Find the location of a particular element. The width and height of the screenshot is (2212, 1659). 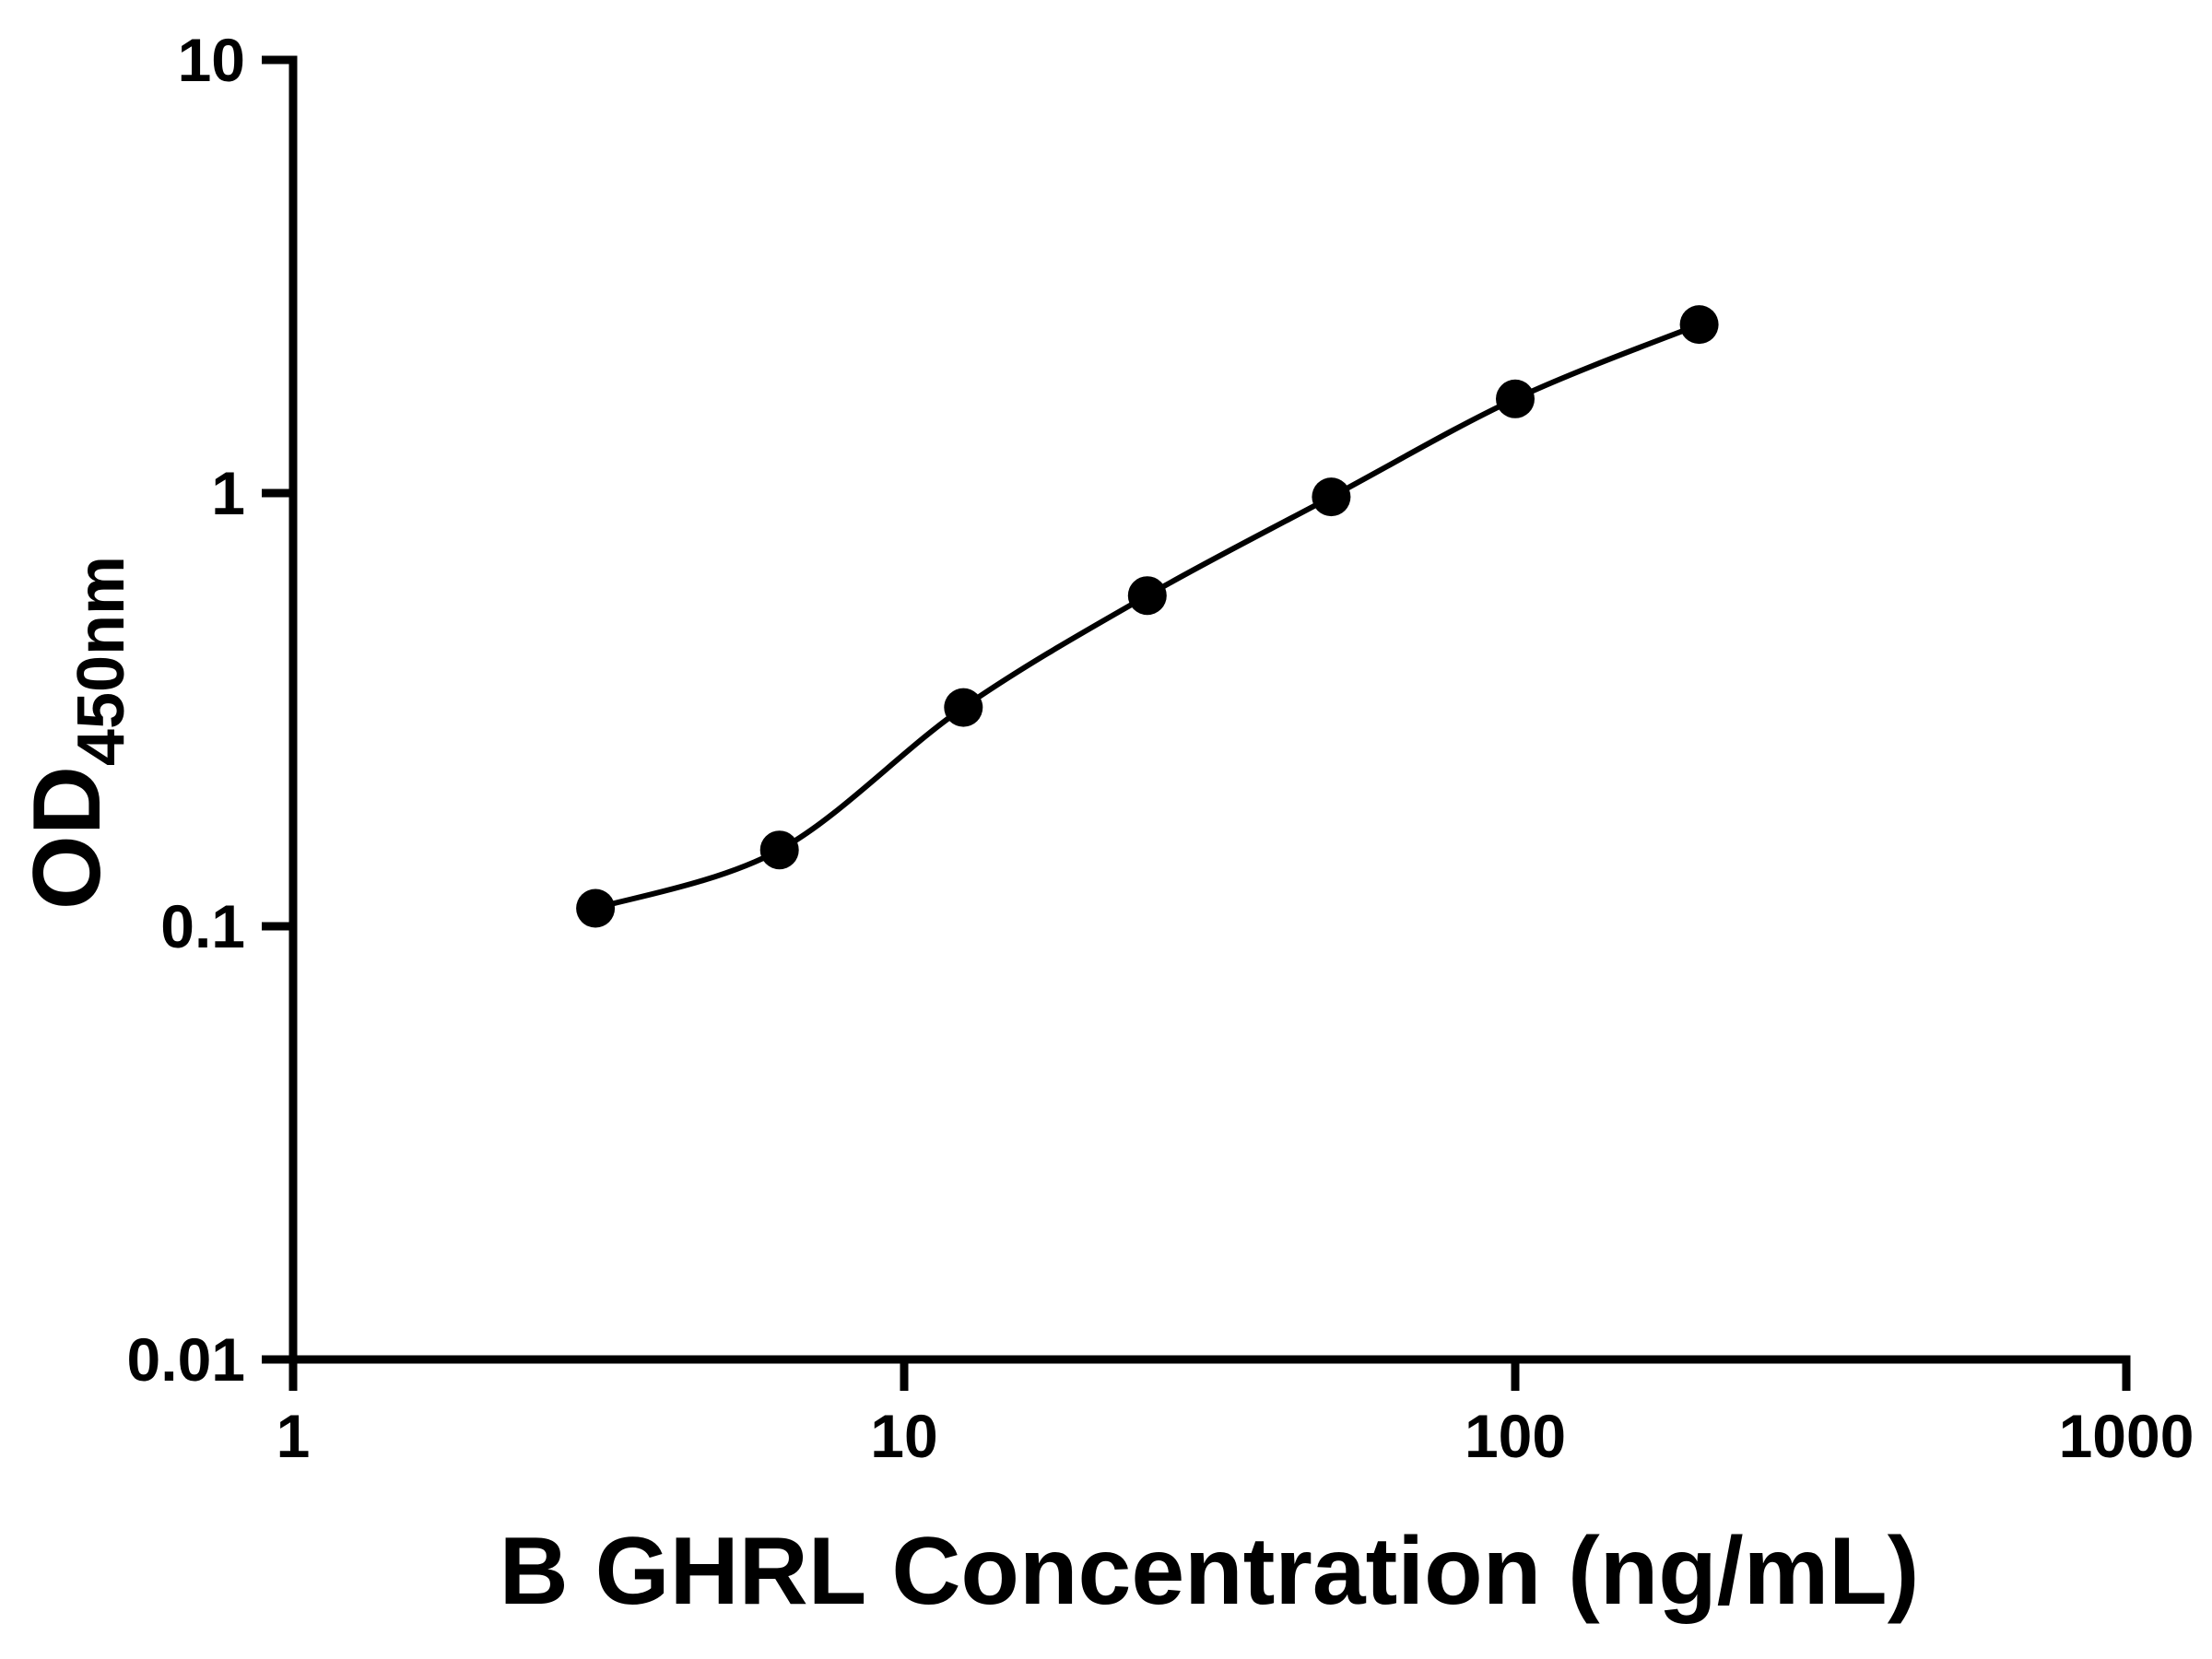

y-tick-label: 10 is located at coordinates (211, 60).